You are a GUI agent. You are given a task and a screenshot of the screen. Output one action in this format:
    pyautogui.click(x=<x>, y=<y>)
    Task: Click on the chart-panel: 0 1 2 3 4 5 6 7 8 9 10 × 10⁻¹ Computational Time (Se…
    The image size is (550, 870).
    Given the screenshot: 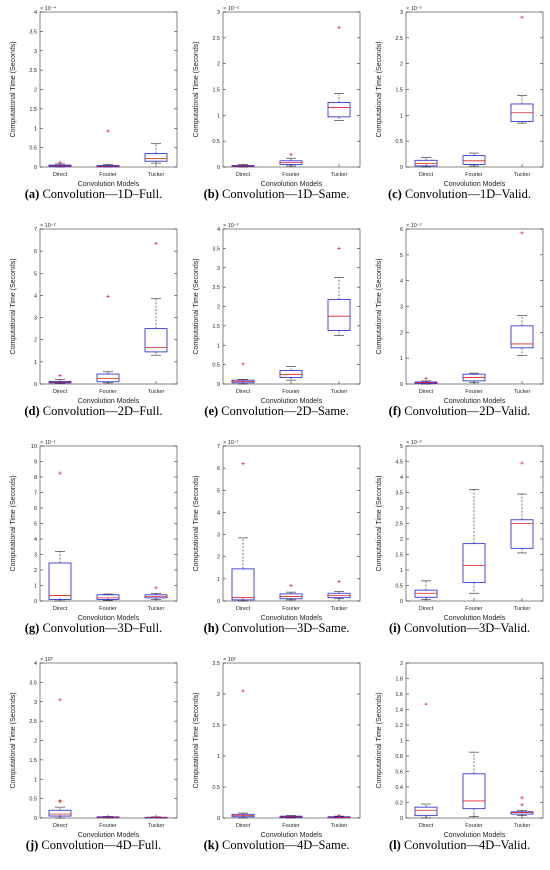 What is the action you would take?
    pyautogui.click(x=93, y=544)
    